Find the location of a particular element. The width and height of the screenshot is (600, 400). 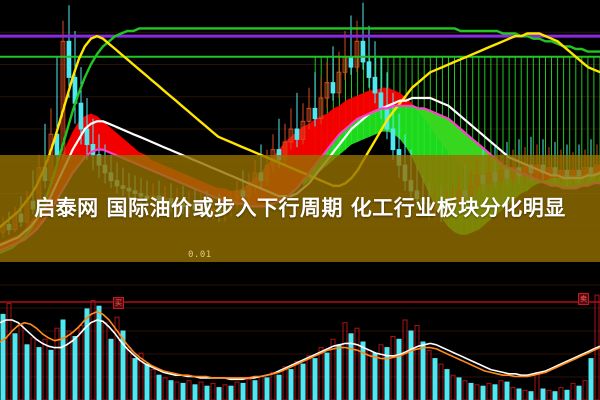

sell-signal-badge: 卖 is located at coordinates (583, 299).